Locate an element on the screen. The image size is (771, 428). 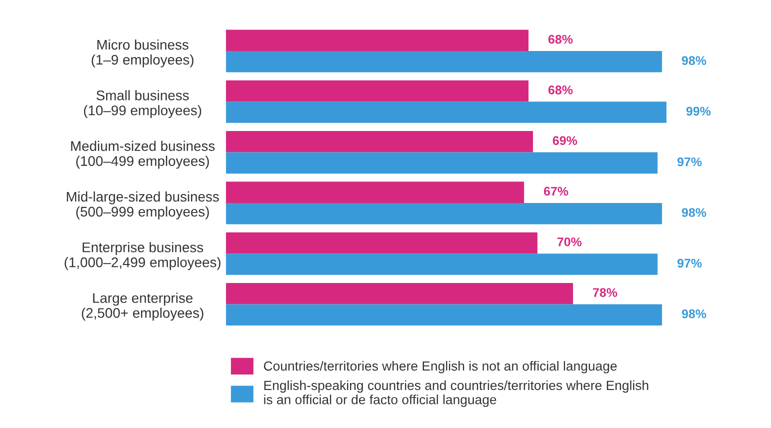
legend-label: English-speaking countries and countries/territories where English is an official or de facto official language is located at coordinates (456, 393).